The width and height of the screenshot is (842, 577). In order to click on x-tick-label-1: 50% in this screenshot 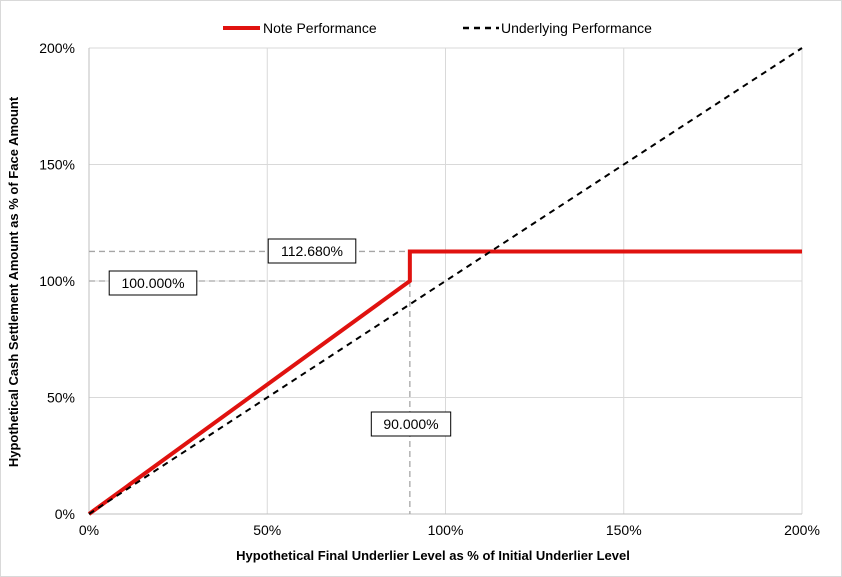, I will do `click(267, 530)`.